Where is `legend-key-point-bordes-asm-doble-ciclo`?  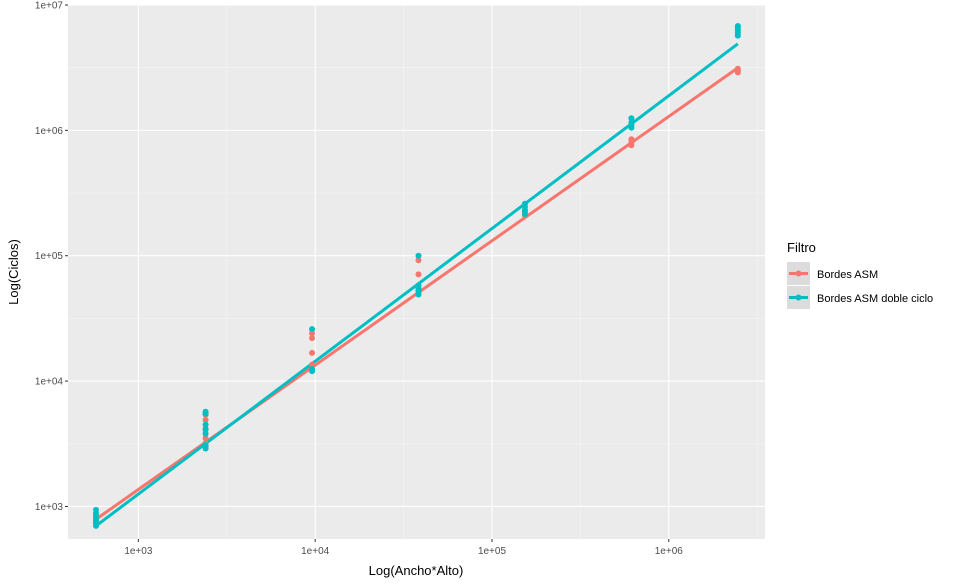 legend-key-point-bordes-asm-doble-ciclo is located at coordinates (798, 297).